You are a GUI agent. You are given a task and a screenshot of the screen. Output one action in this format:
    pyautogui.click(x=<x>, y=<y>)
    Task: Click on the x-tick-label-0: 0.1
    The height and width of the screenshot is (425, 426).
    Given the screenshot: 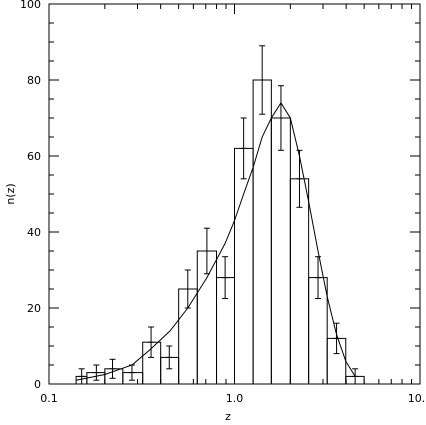 What is the action you would take?
    pyautogui.click(x=49, y=398)
    